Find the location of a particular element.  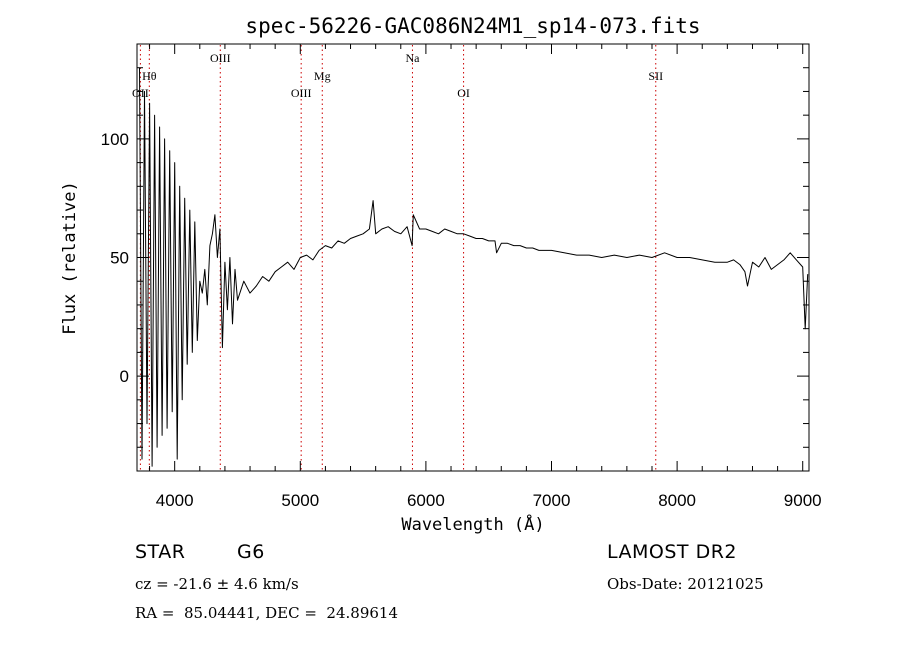

spectral-line-label: SII is located at coordinates (655, 76).